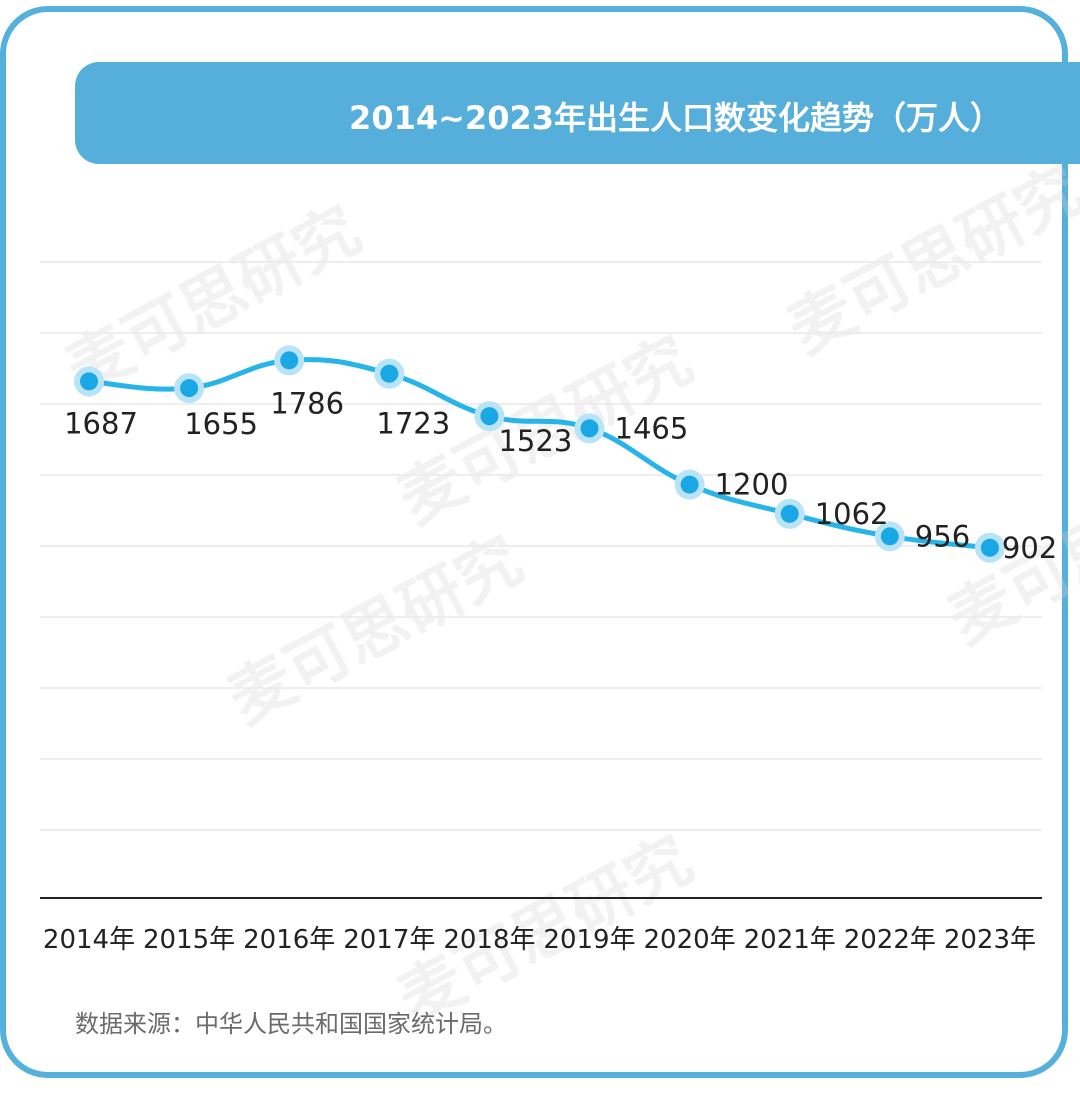 This screenshot has height=1093, width=1080. Describe the element at coordinates (291, 1024) in the screenshot. I see `data-source-note: 数据来源：中华人民共和国国家统计局。` at that location.